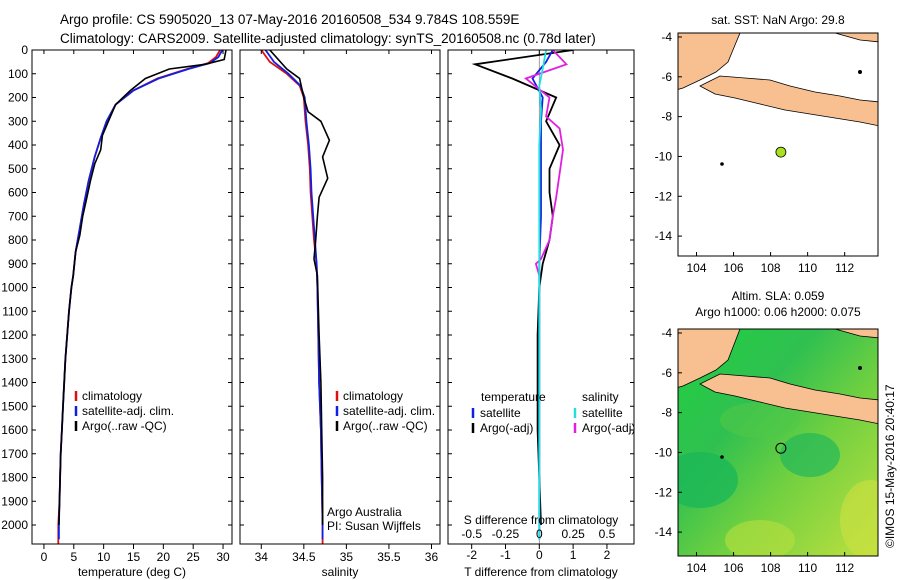  I want to click on map_sla-lat-tick-label: -14, so click(664, 532).